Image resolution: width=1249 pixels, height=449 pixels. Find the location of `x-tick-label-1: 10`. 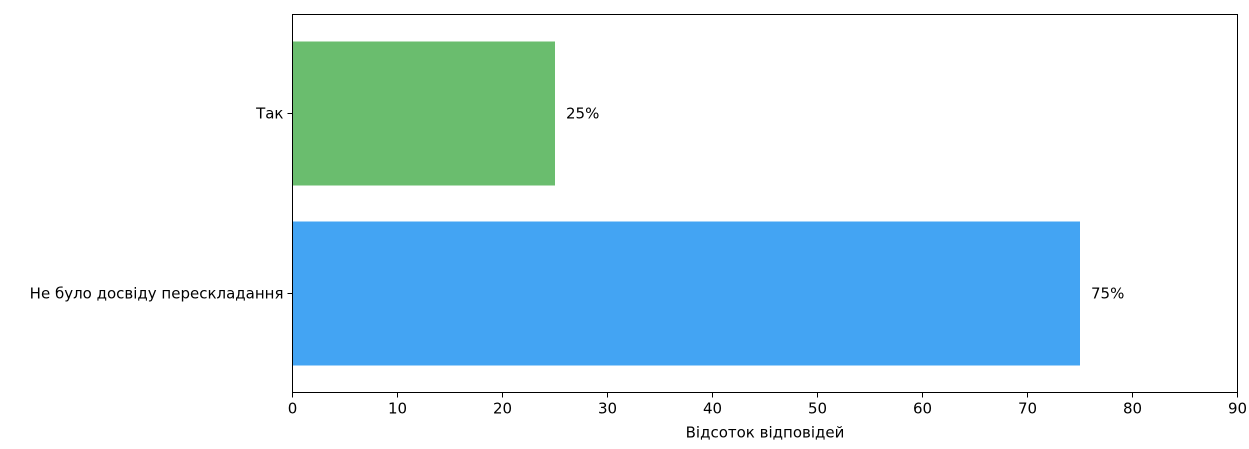

x-tick-label-1: 10 is located at coordinates (397, 409).